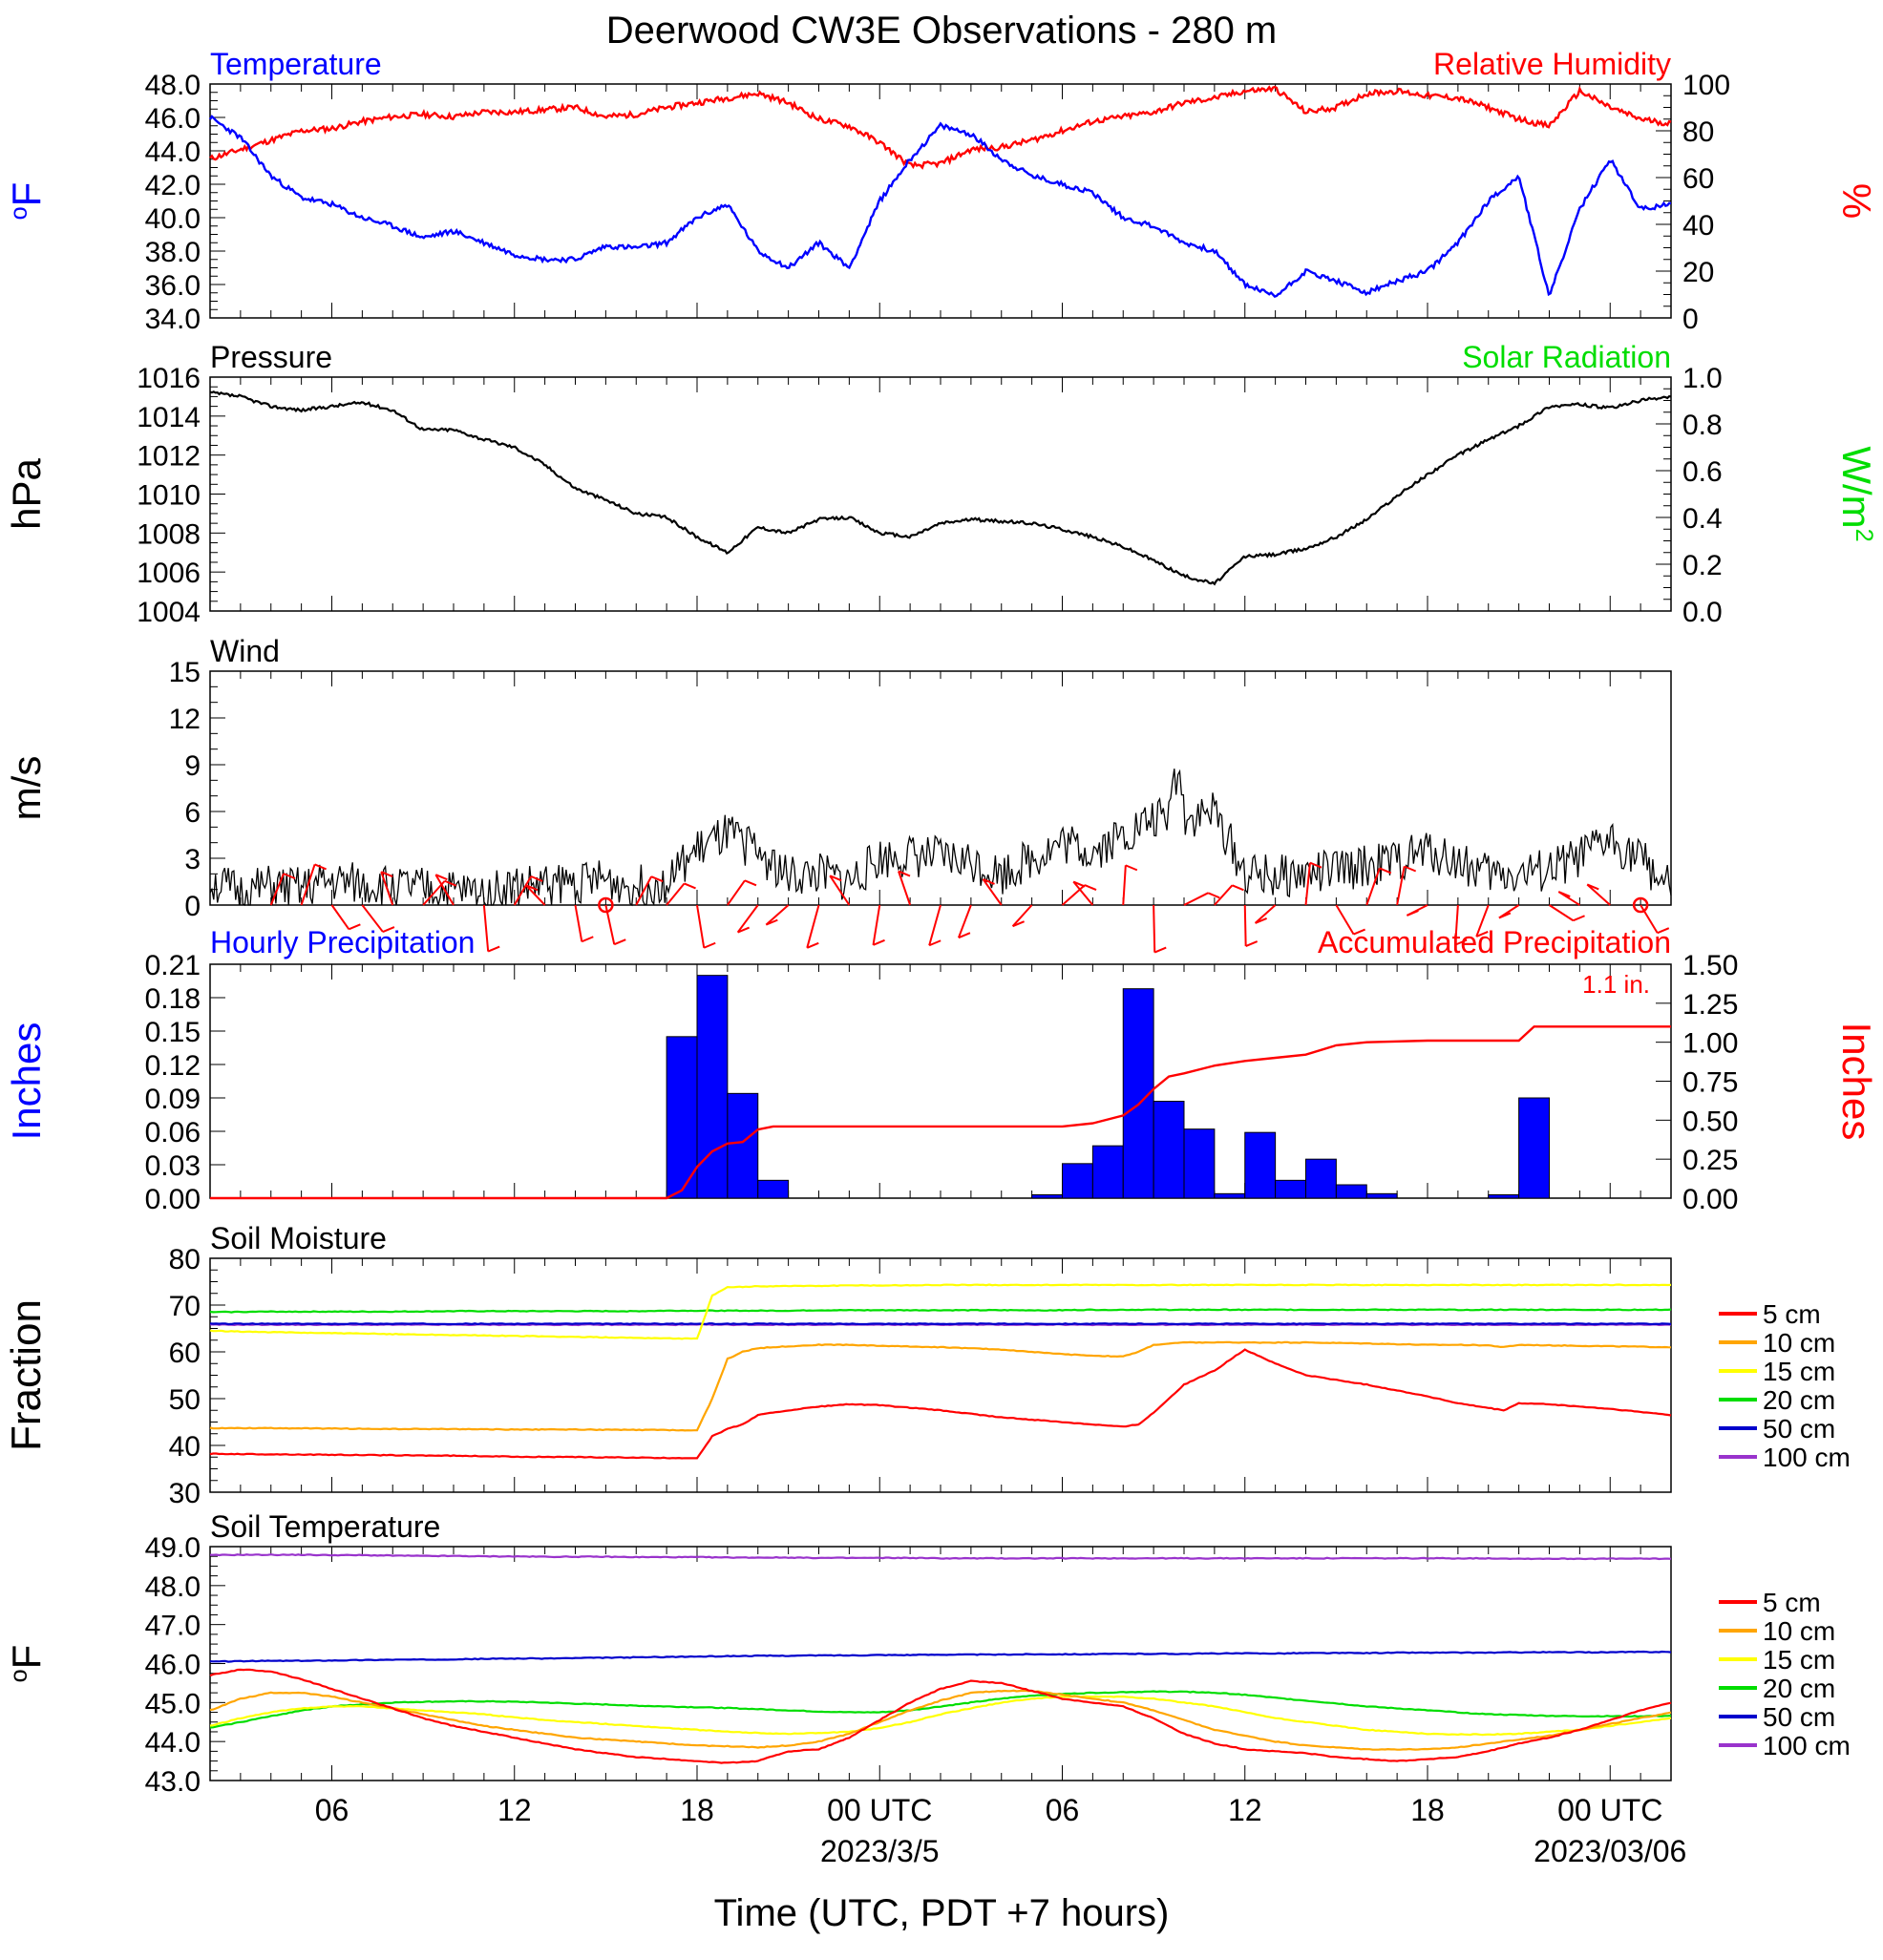  What do you see at coordinates (342, 942) in the screenshot?
I see `panel-title-left: Hourly Precipitation` at bounding box center [342, 942].